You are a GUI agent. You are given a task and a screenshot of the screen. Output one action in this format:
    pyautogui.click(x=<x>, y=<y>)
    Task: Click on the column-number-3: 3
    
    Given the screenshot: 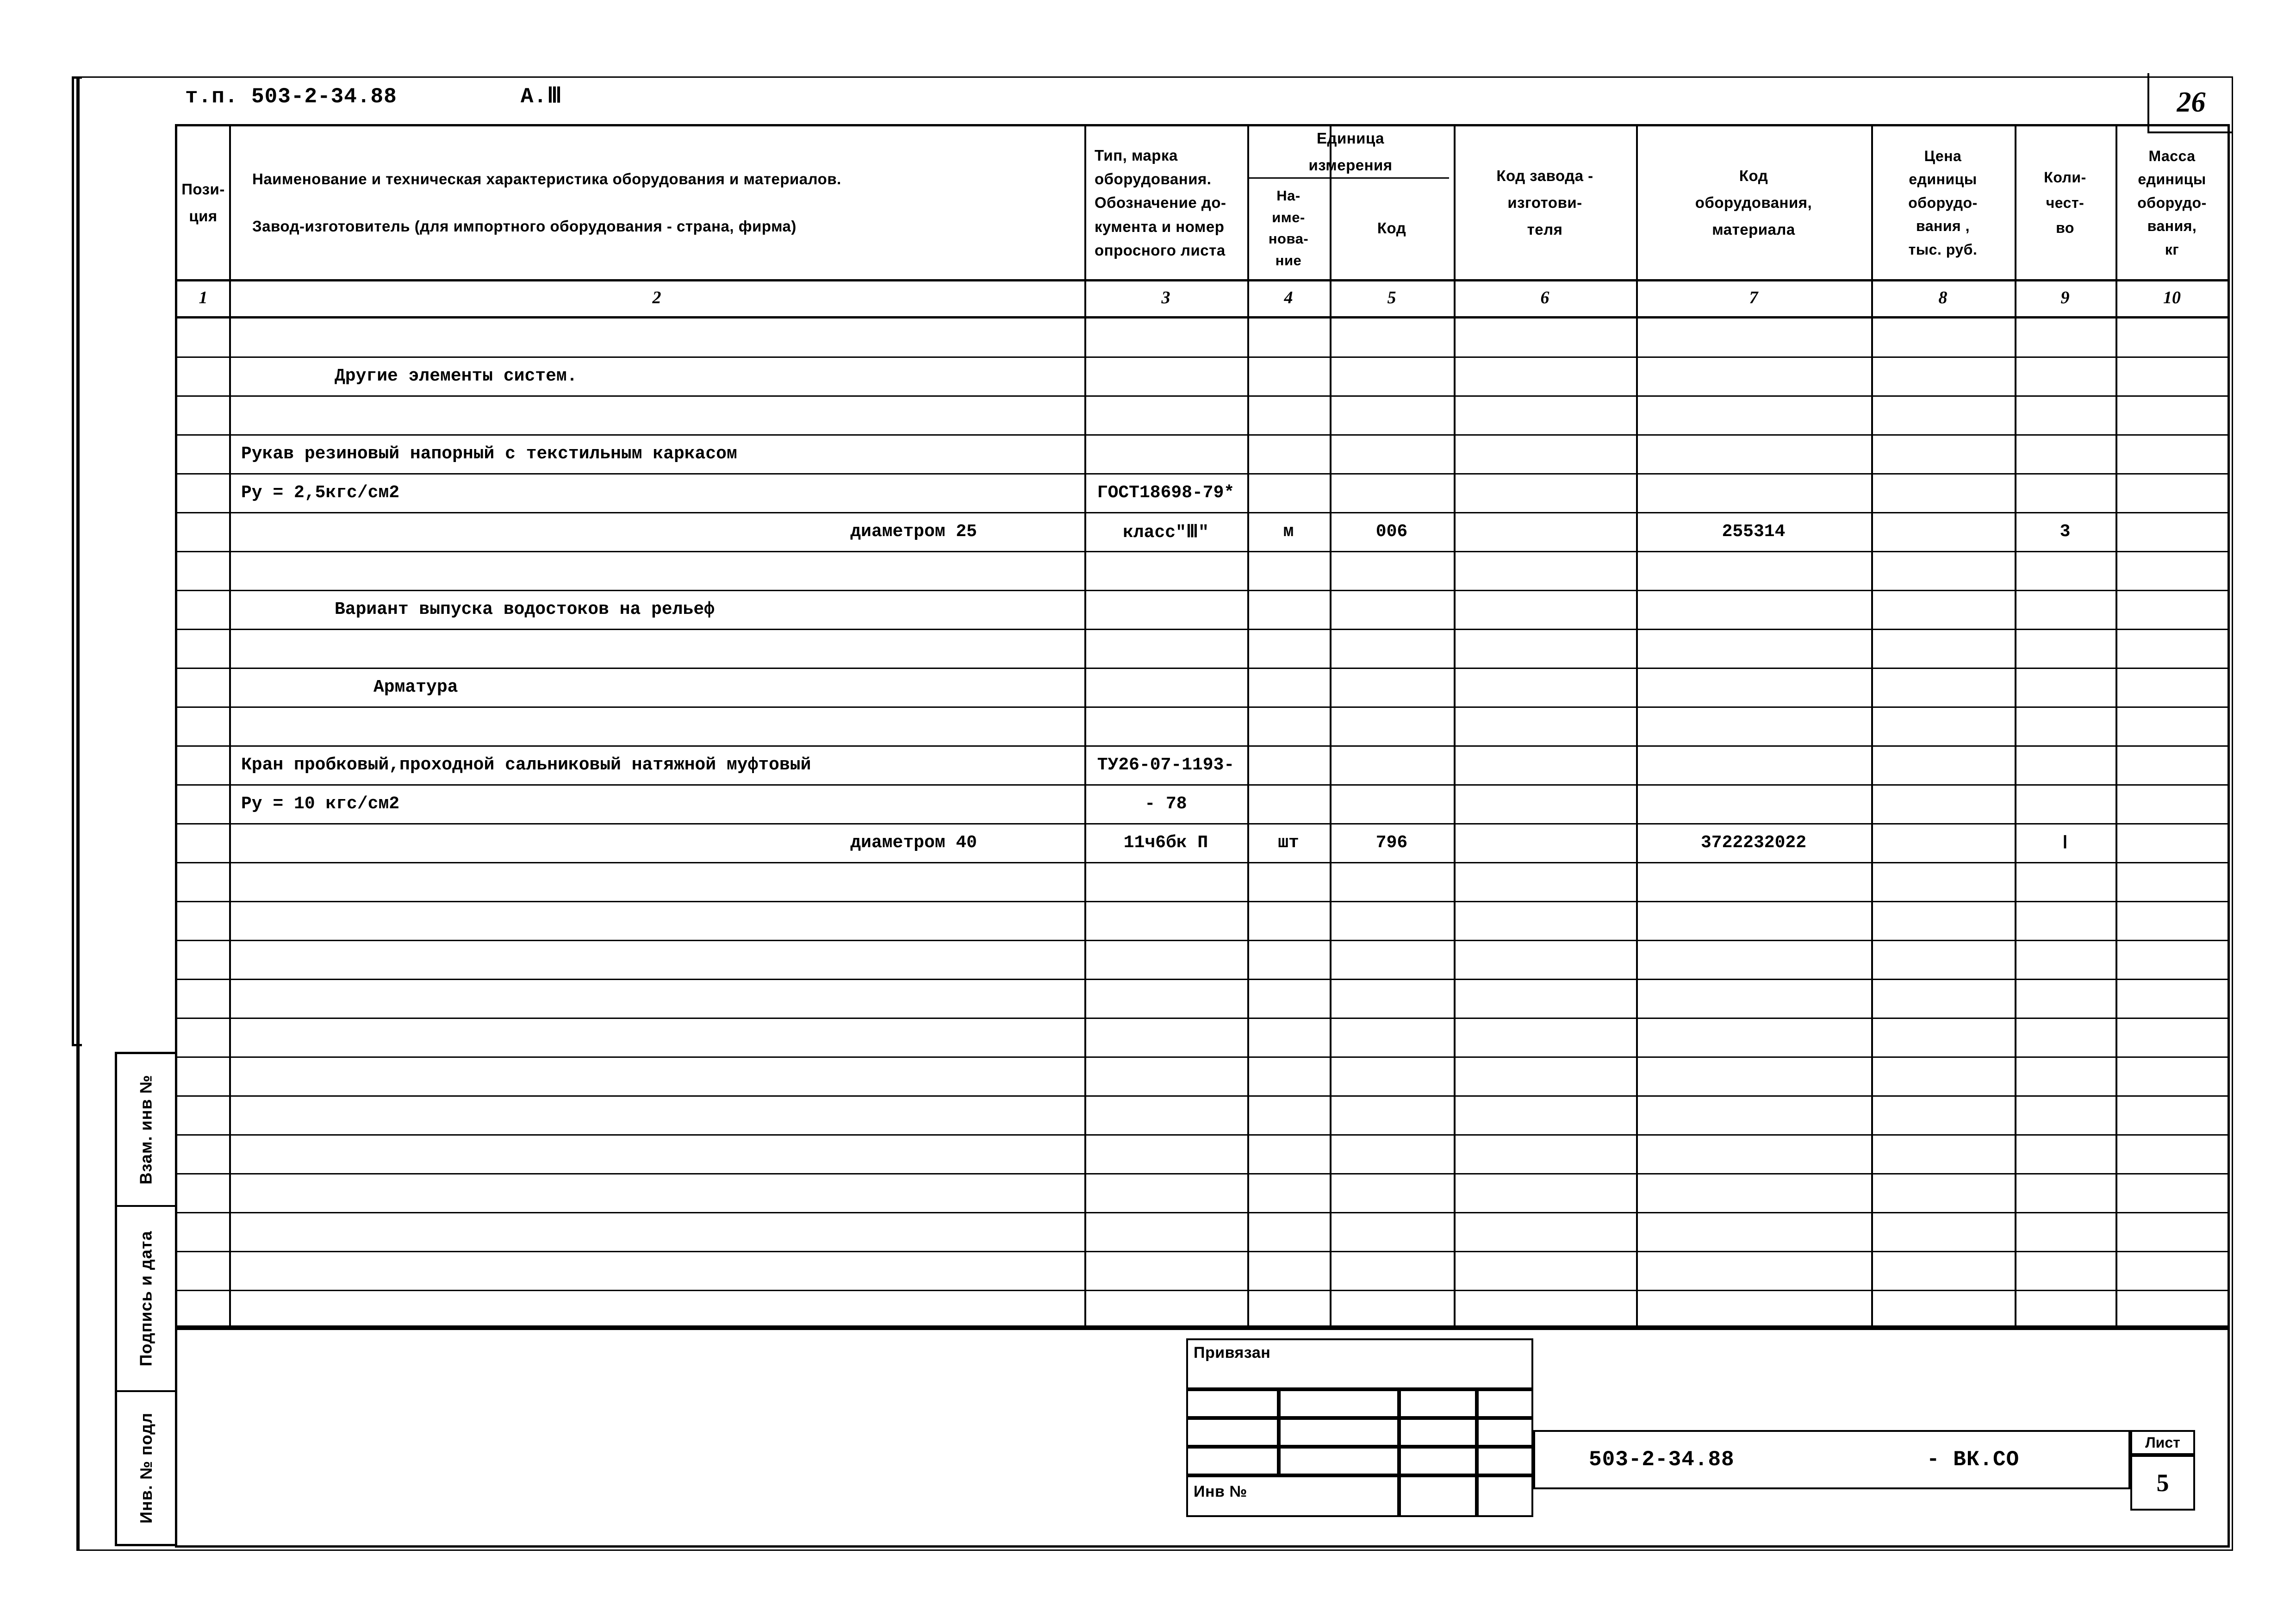 What is the action you would take?
    pyautogui.click(x=1165, y=297)
    